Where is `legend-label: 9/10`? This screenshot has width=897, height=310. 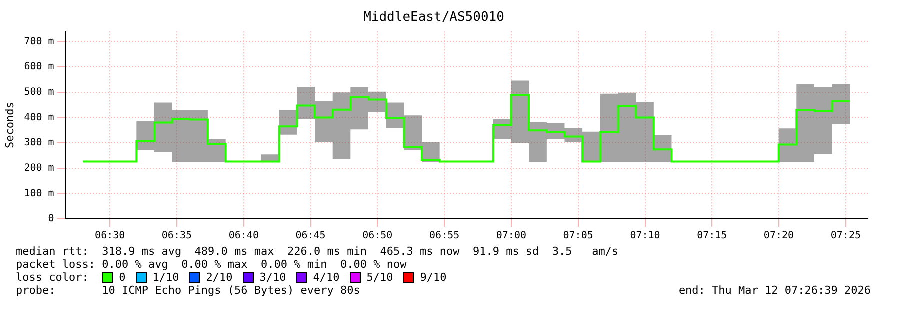
legend-label: 9/10 is located at coordinates (433, 277).